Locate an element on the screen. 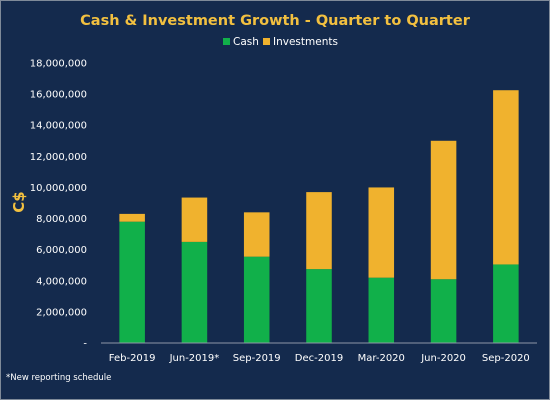 The height and width of the screenshot is (400, 550). x-tick-label: Sep-2019 is located at coordinates (257, 358).